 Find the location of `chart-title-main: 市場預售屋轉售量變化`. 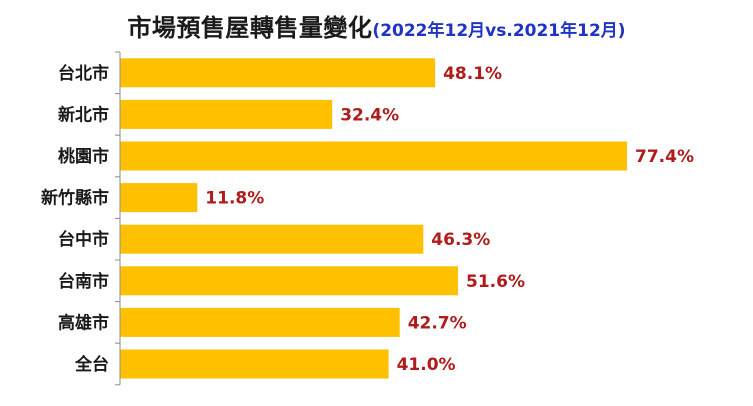

chart-title-main: 市場預售屋轉售量變化 is located at coordinates (250, 28).